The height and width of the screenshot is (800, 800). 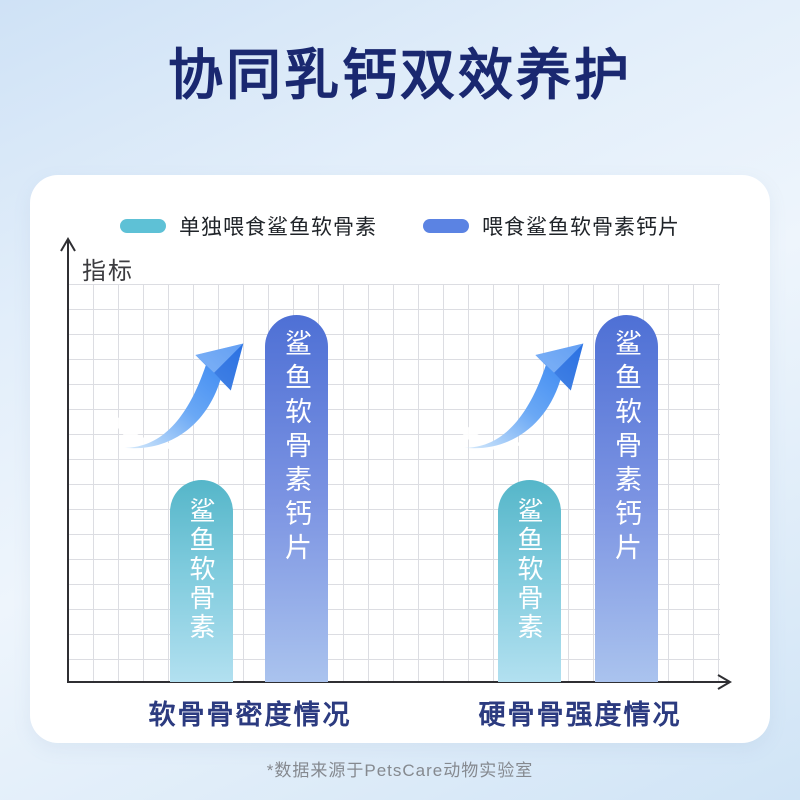 I want to click on y-axis-label: 指标, so click(x=108, y=271).